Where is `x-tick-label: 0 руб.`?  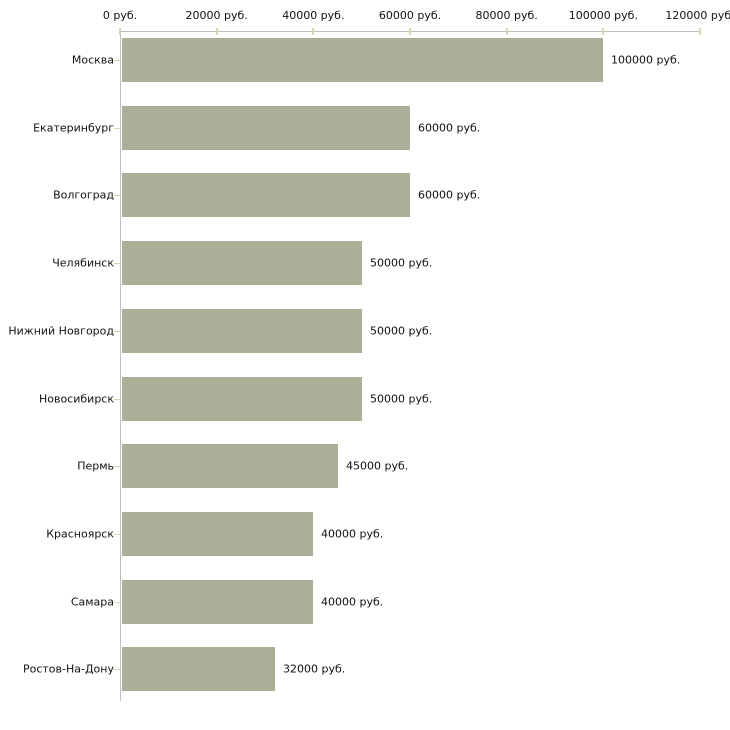 x-tick-label: 0 руб. is located at coordinates (120, 15).